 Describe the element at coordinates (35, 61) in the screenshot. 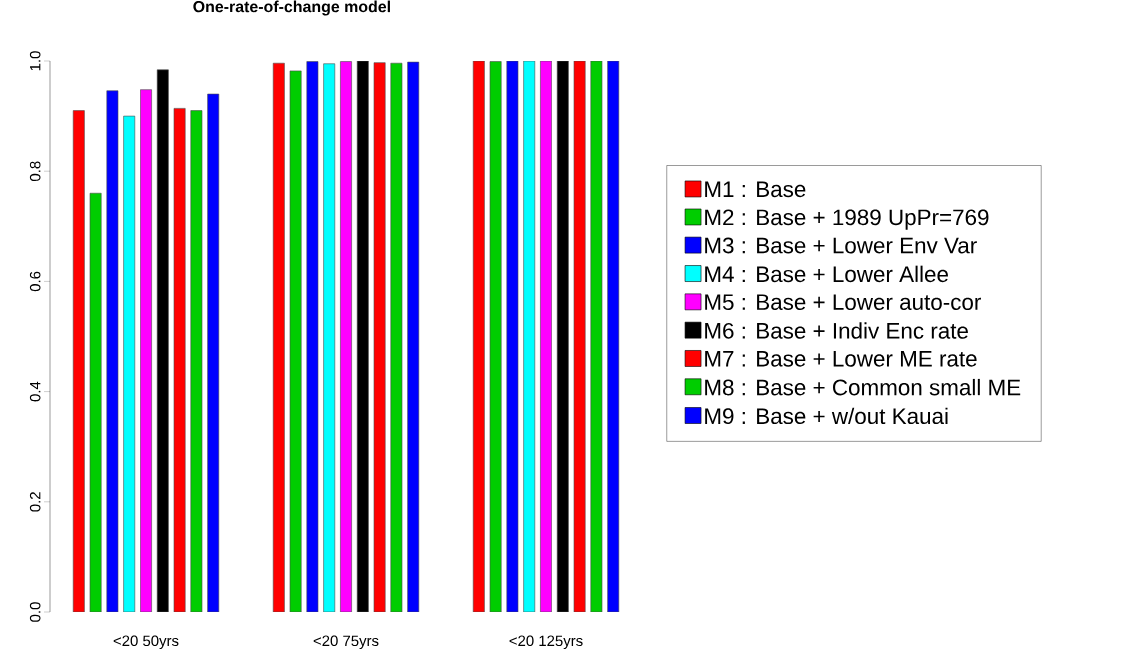

I see `y-tick-label: 1.0` at that location.